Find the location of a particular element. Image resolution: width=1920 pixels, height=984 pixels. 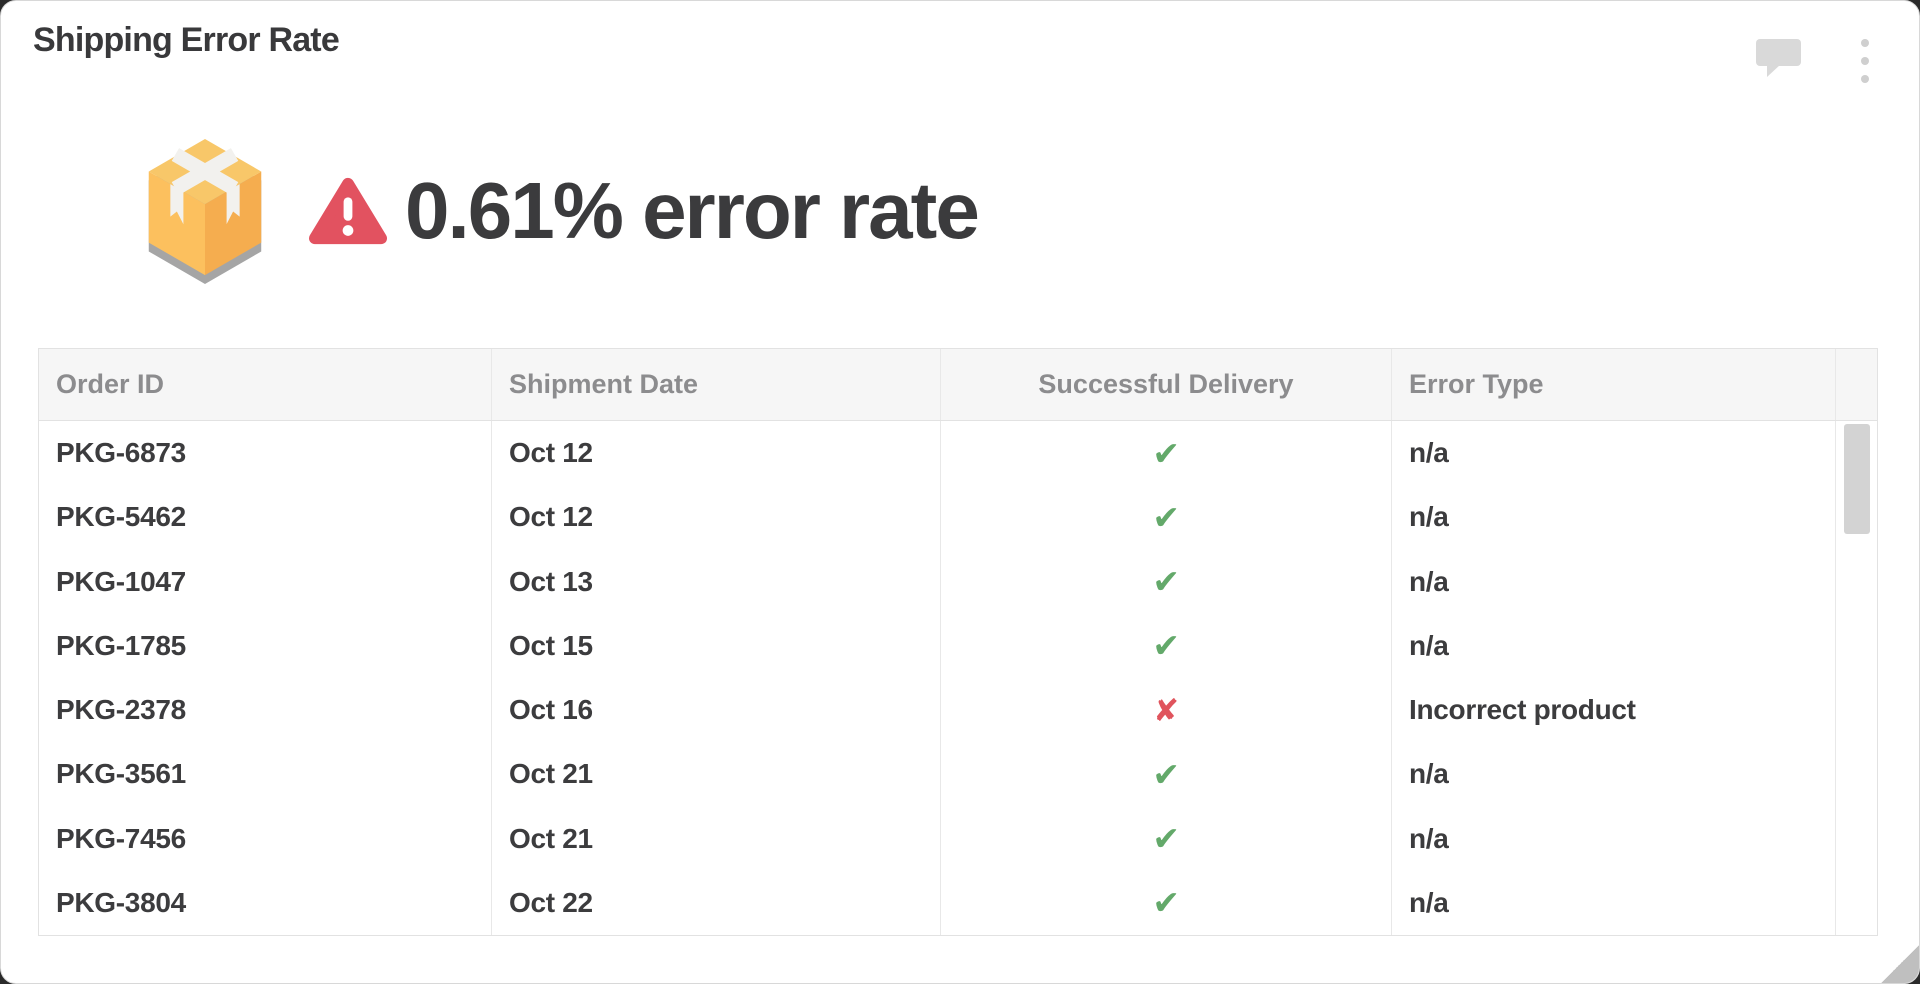

order-id-cell: PKG-3804 is located at coordinates (265, 902).